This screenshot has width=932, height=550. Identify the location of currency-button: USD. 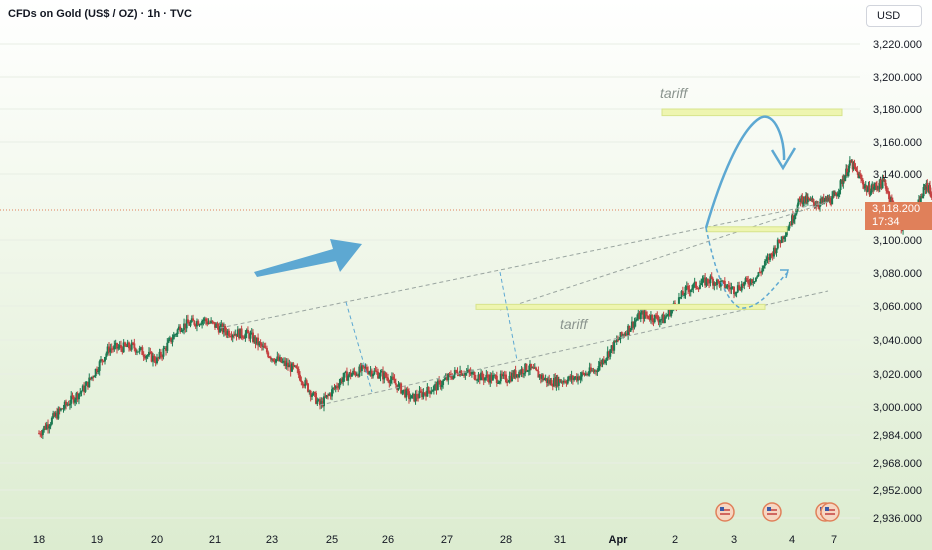
(894, 16).